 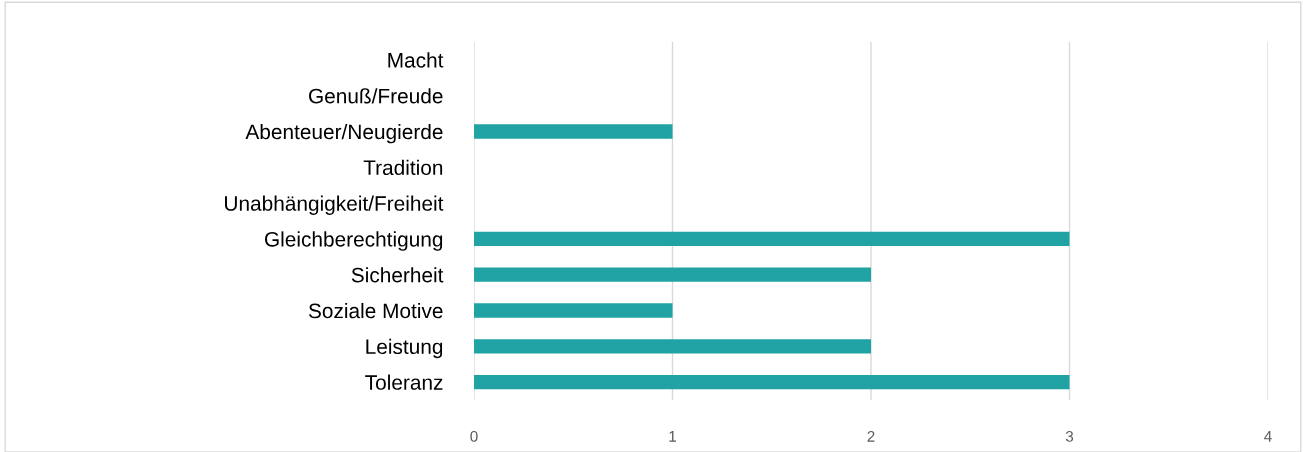 What do you see at coordinates (871, 436) in the screenshot?
I see `x-tick-label: 2` at bounding box center [871, 436].